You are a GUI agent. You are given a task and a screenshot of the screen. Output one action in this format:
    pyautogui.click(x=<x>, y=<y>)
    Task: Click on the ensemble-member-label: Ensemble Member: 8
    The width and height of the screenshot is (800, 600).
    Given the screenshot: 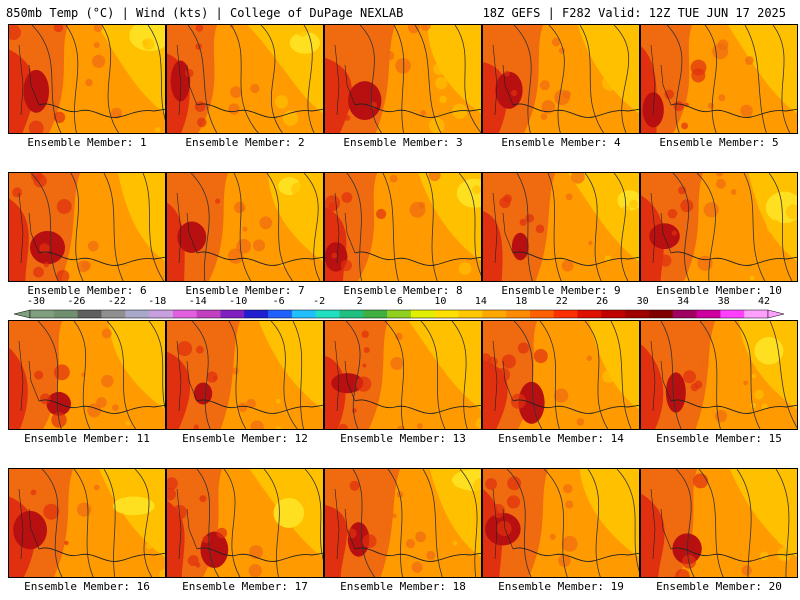 What is the action you would take?
    pyautogui.click(x=403, y=290)
    